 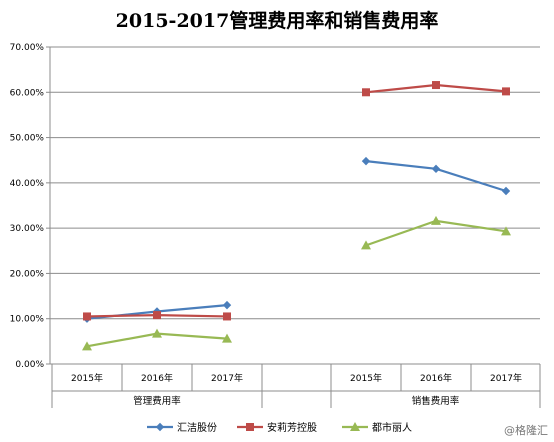 What do you see at coordinates (277, 20) in the screenshot?
I see `chart-title: 2015-2017管理费用率和销售费用率` at bounding box center [277, 20].